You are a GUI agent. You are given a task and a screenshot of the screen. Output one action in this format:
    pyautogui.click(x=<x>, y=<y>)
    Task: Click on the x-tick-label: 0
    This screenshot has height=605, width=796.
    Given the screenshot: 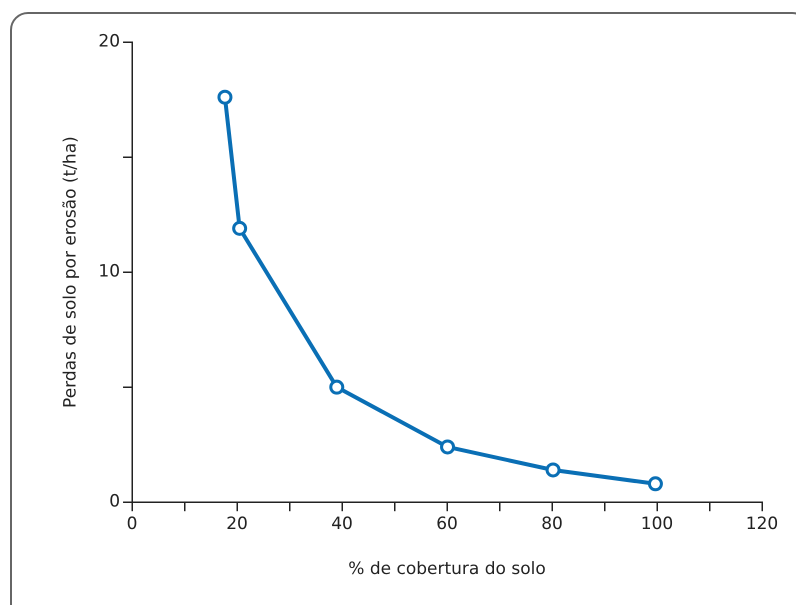 What is the action you would take?
    pyautogui.click(x=132, y=524)
    